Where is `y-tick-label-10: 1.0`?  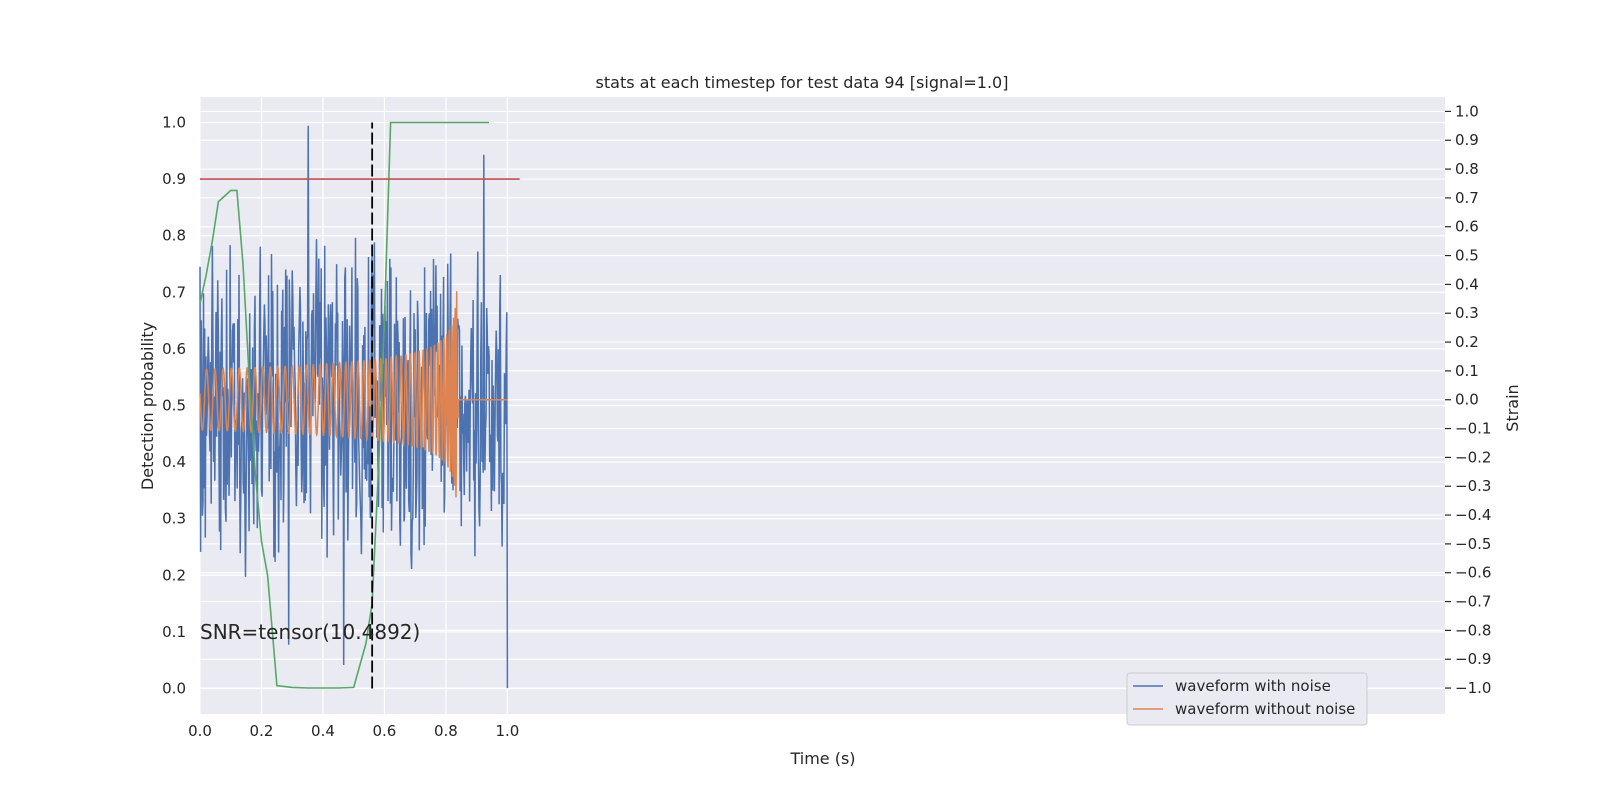
y-tick-label-10: 1.0 is located at coordinates (174, 122).